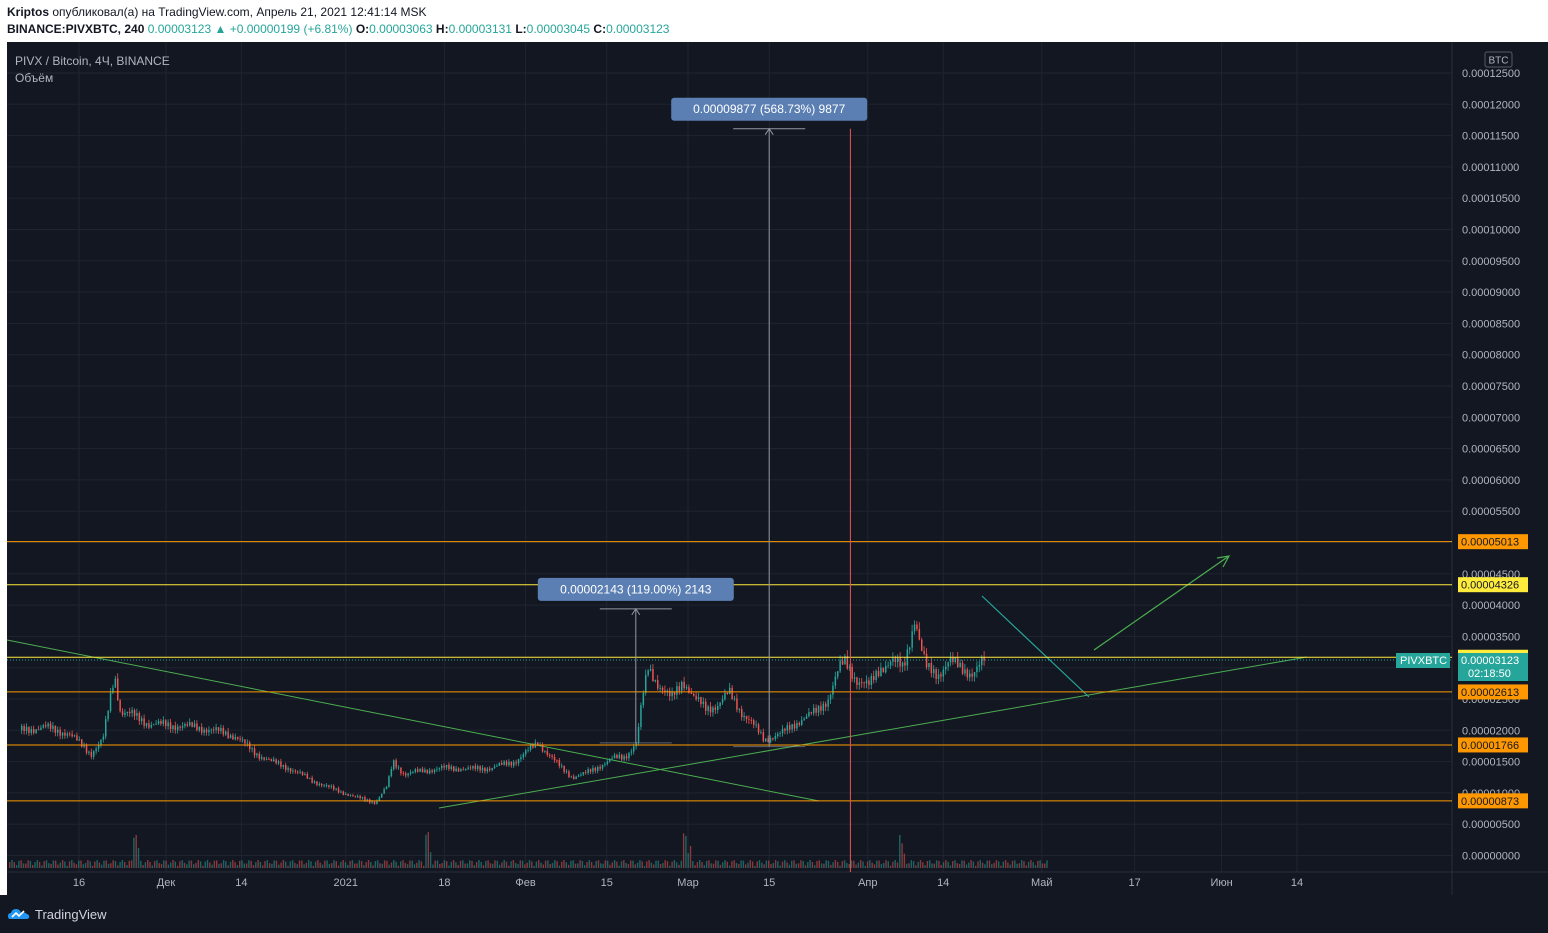 This screenshot has width=1548, height=933. I want to click on y-tick-label: 0.00012500, so click(1491, 74).